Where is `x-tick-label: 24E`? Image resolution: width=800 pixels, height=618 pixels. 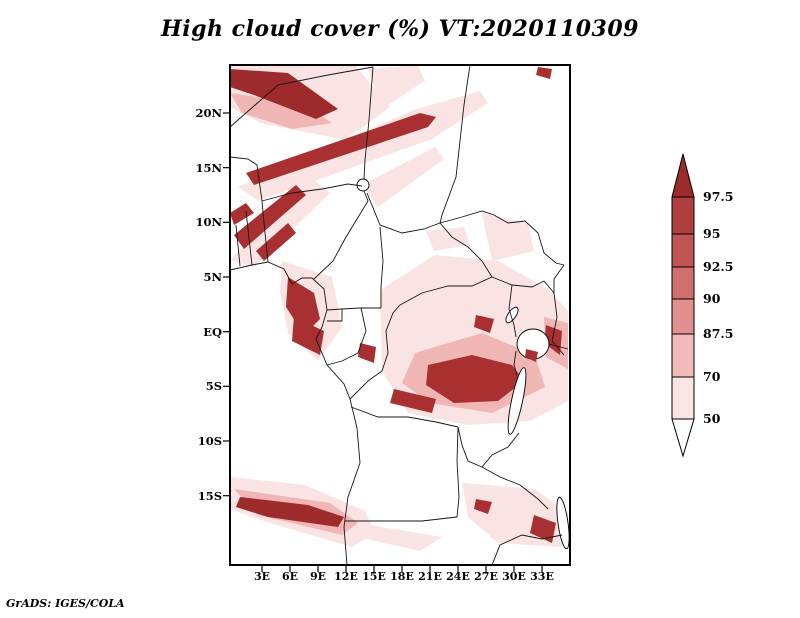
x-tick-label: 24E is located at coordinates (458, 576).